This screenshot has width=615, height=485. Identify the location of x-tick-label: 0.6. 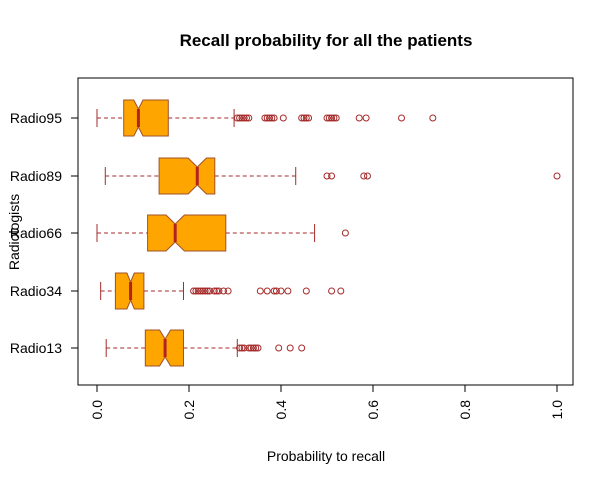
(373, 410).